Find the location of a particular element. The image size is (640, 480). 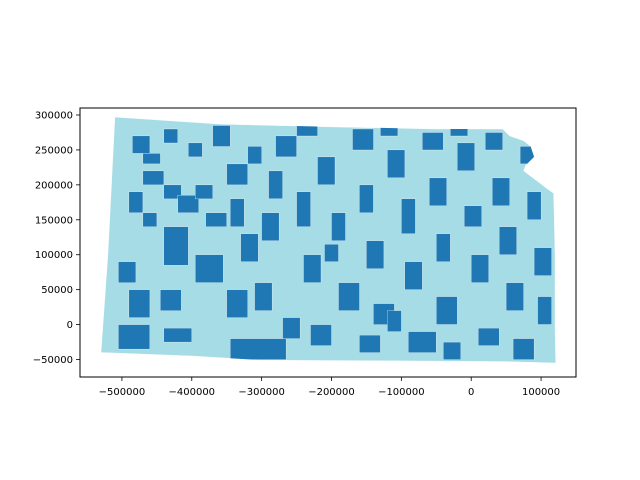

y-tick-label: 150000 is located at coordinates (54, 220).